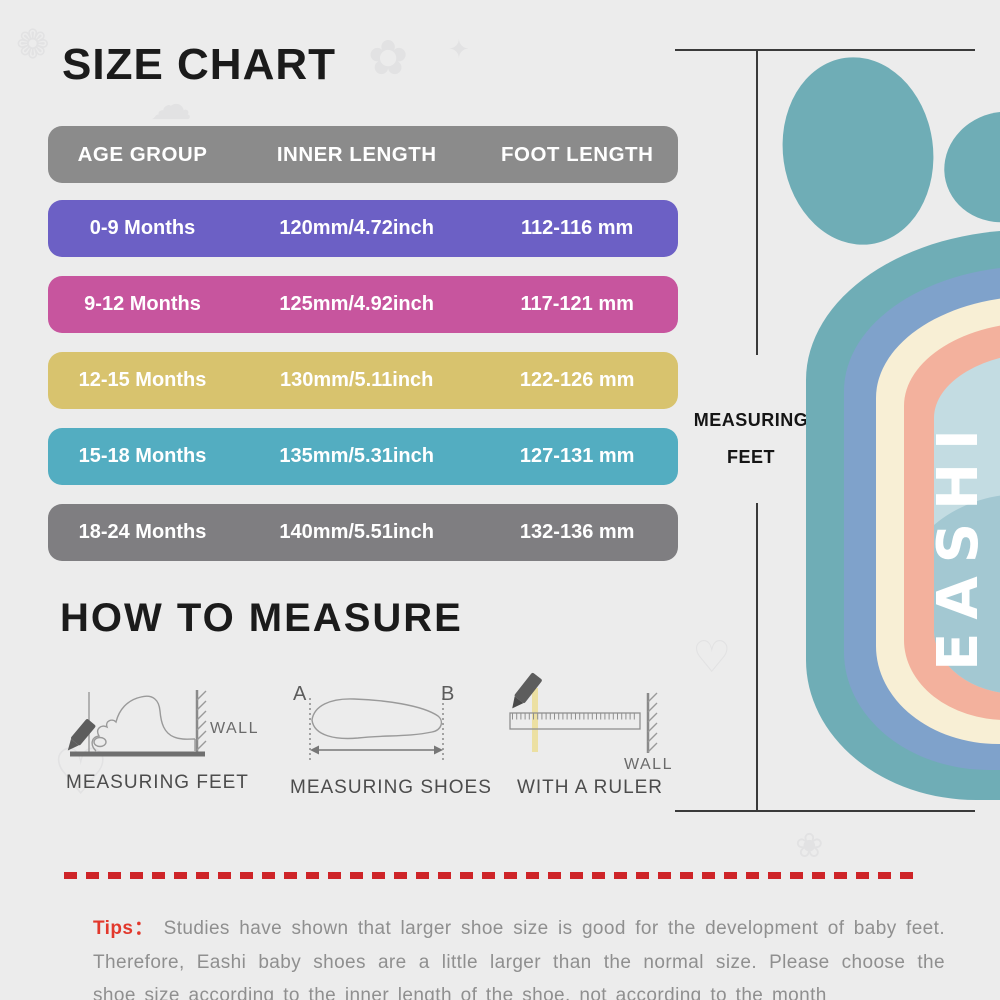 The width and height of the screenshot is (1000, 1000). I want to click on footprint-heel-pad, so click(967, 594).